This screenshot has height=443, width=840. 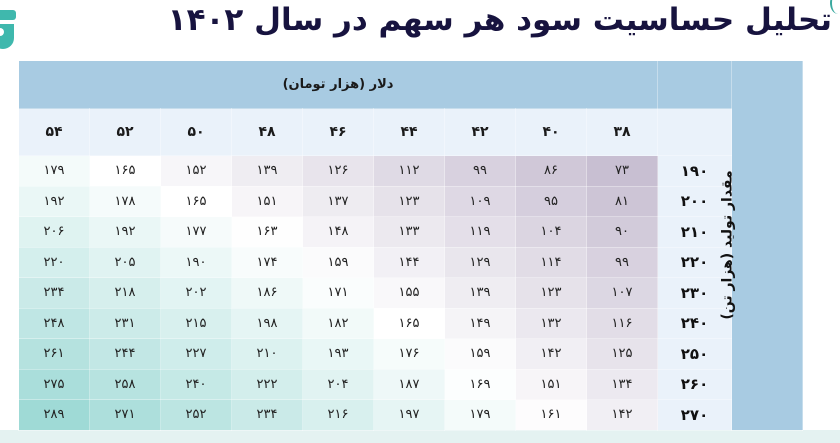 What do you see at coordinates (338, 354) in the screenshot?
I see `table-cell: ۱۹۳` at bounding box center [338, 354].